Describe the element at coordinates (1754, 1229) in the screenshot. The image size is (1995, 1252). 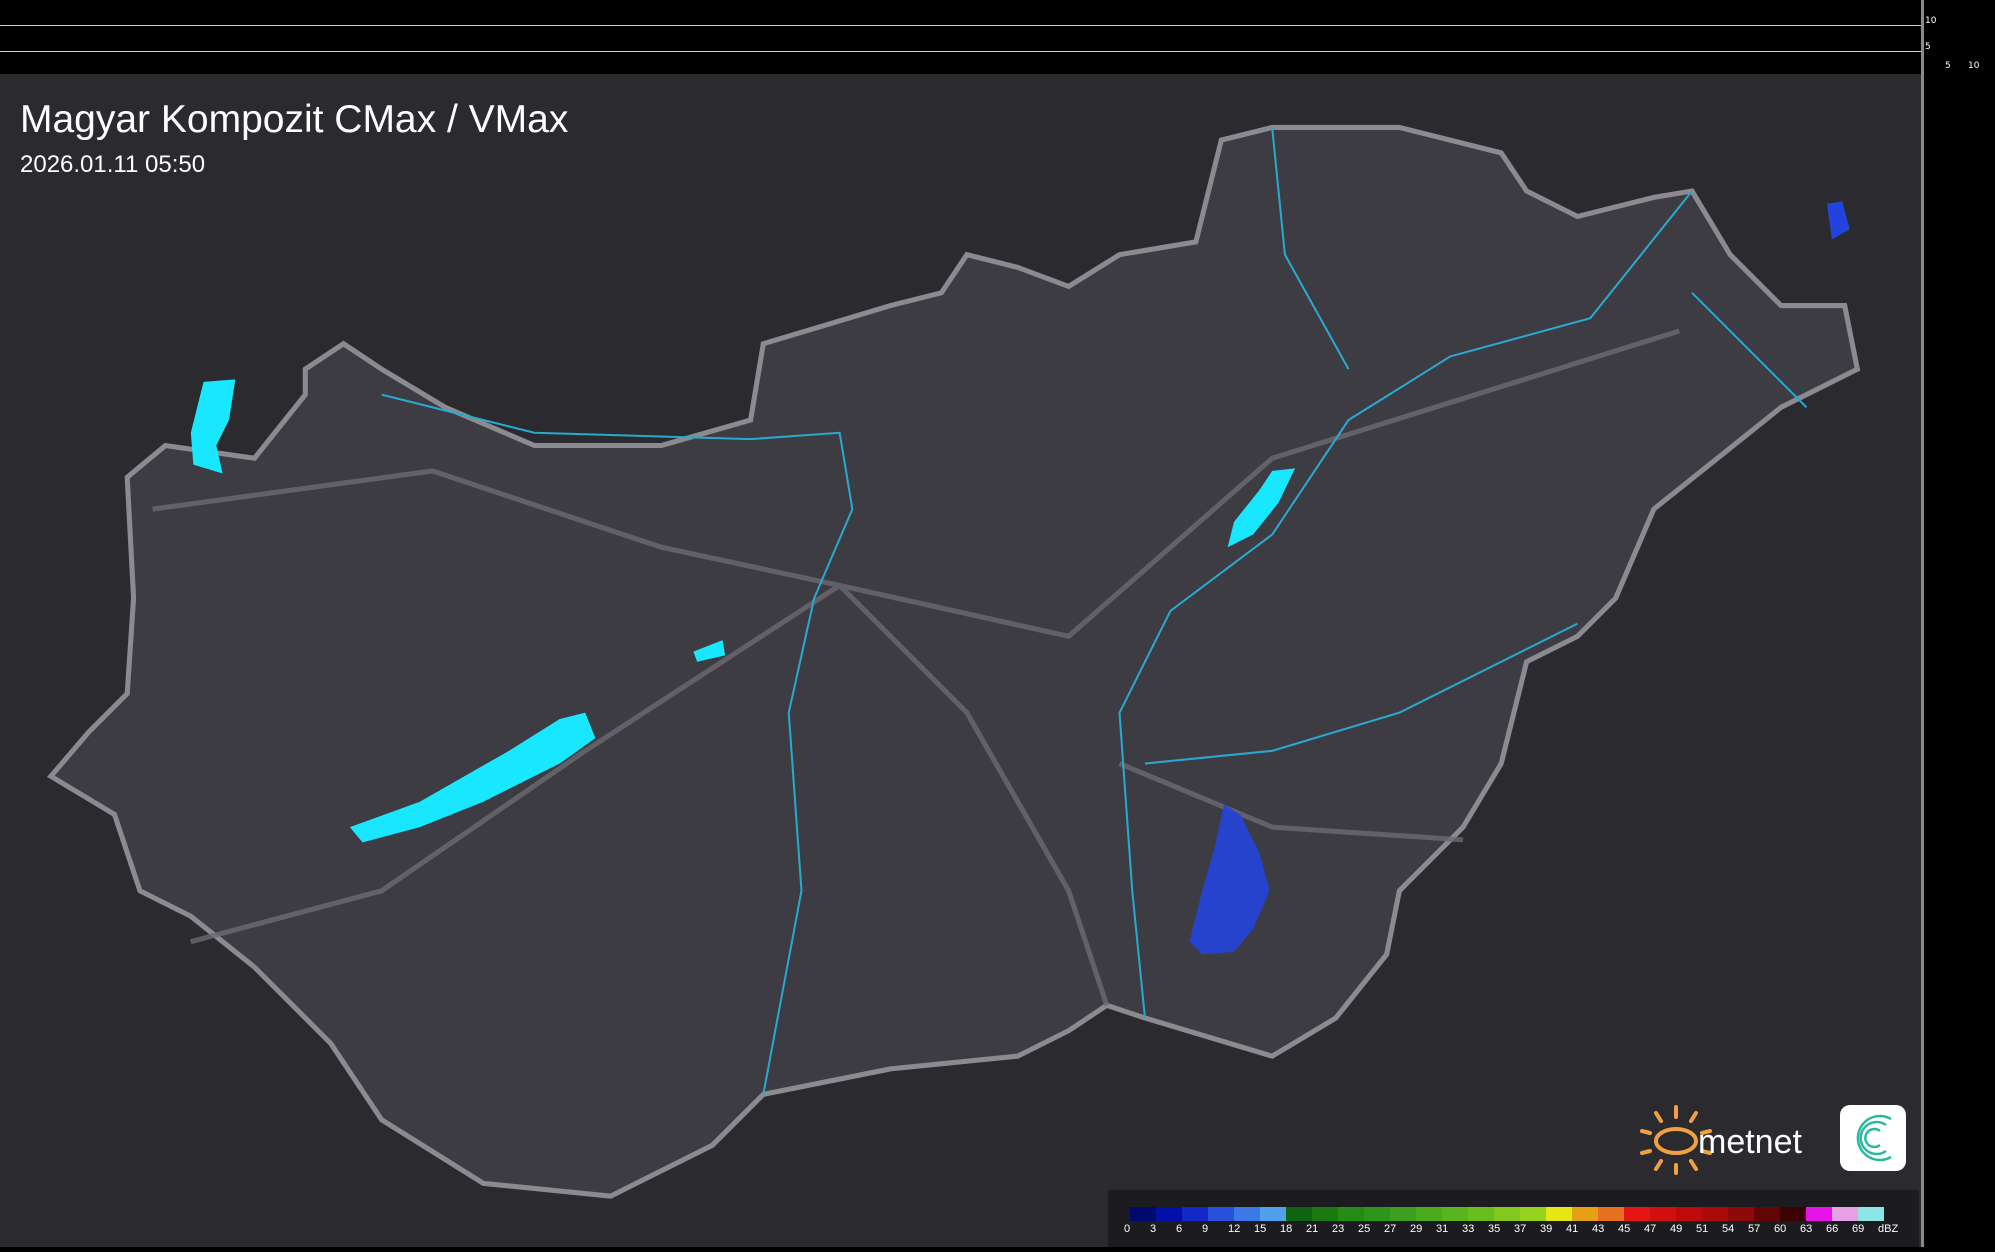
I see `legend-label: 57` at that location.